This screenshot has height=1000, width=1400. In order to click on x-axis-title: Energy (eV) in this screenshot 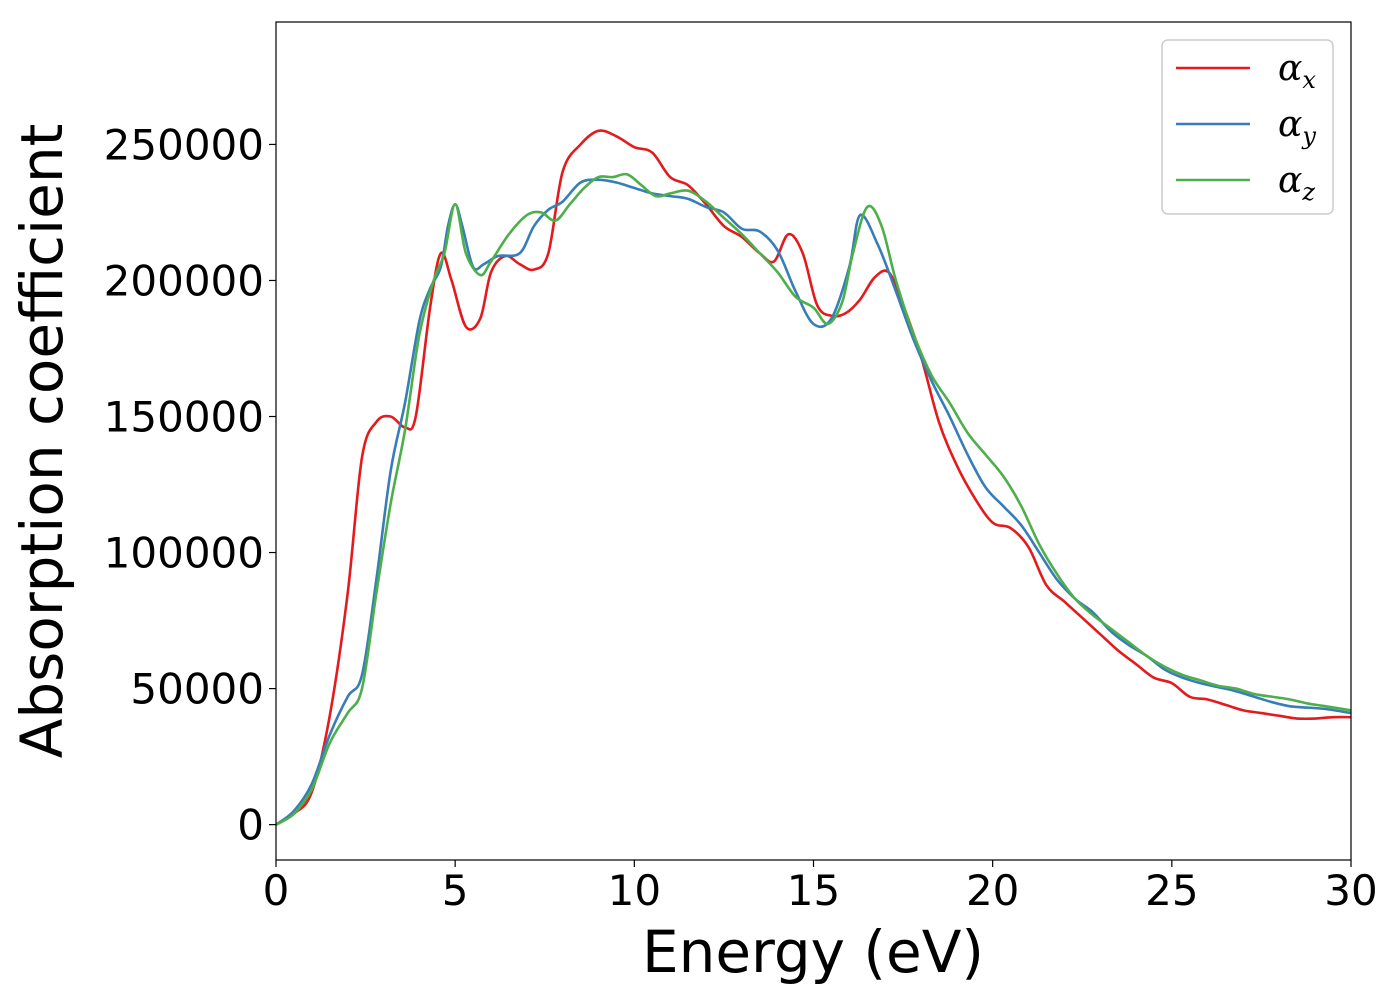, I will do `click(813, 952)`.